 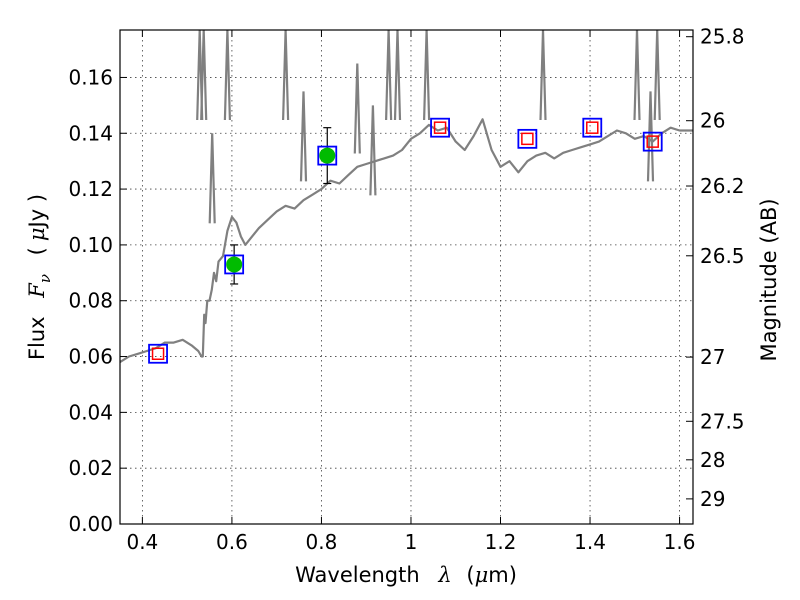 I want to click on y2-tick-label: 27.5, so click(x=722, y=421).